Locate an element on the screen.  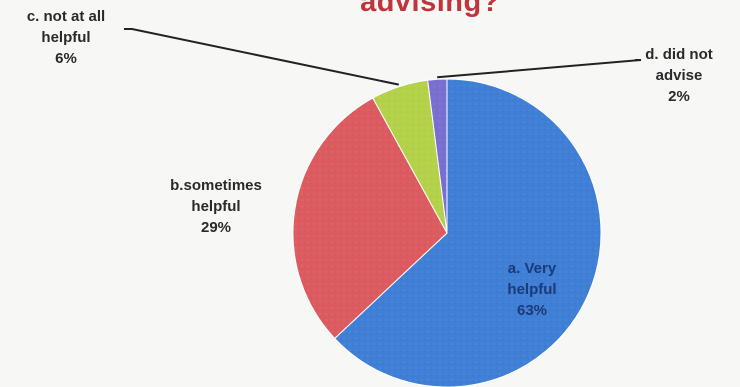
chart-title: advising? is located at coordinates (430, 9).